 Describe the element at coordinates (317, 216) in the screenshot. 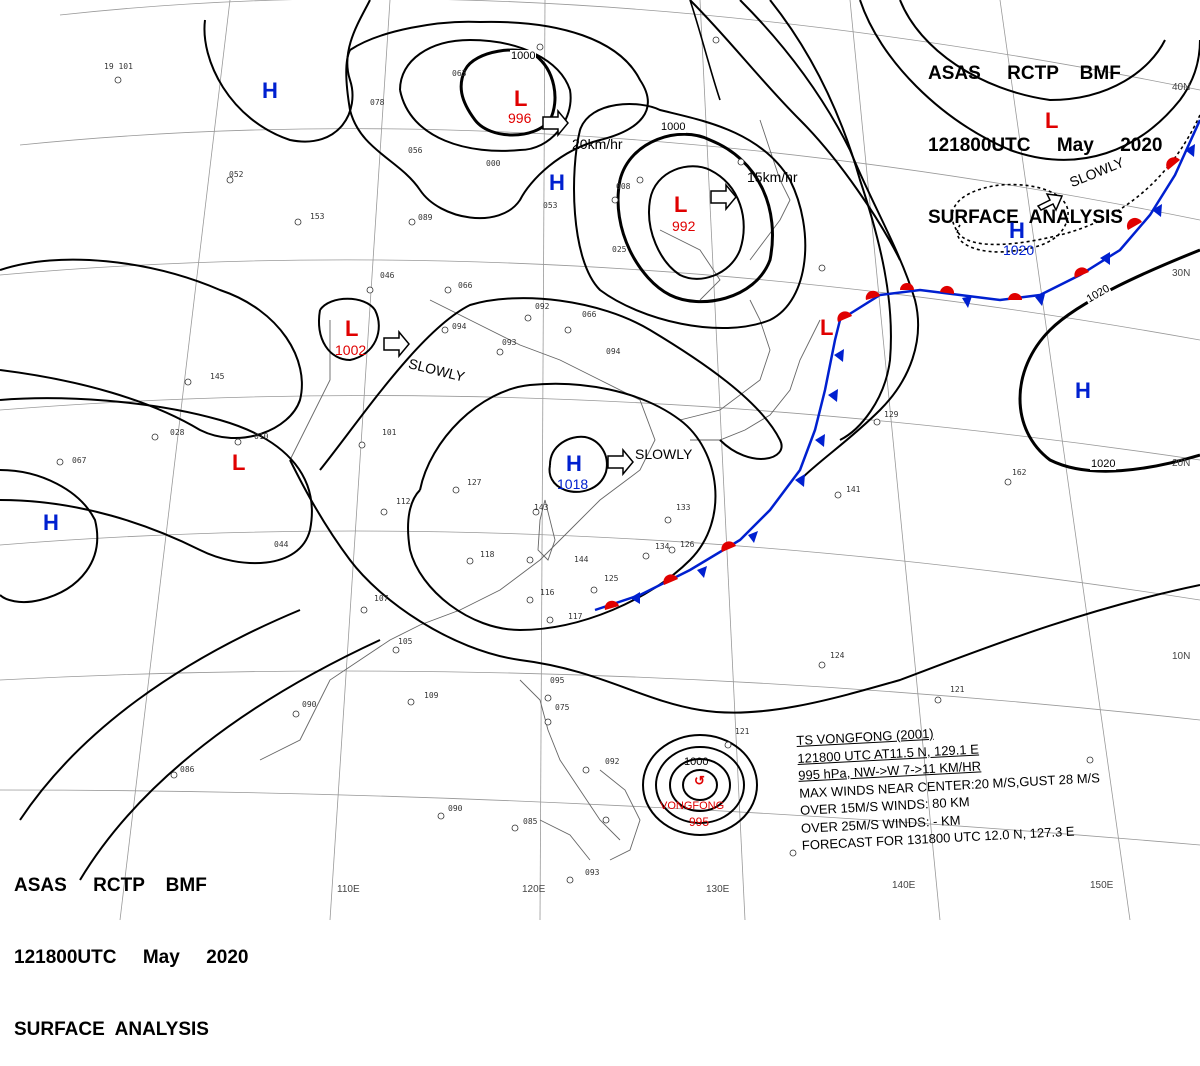

I see `station-plot: 153` at that location.